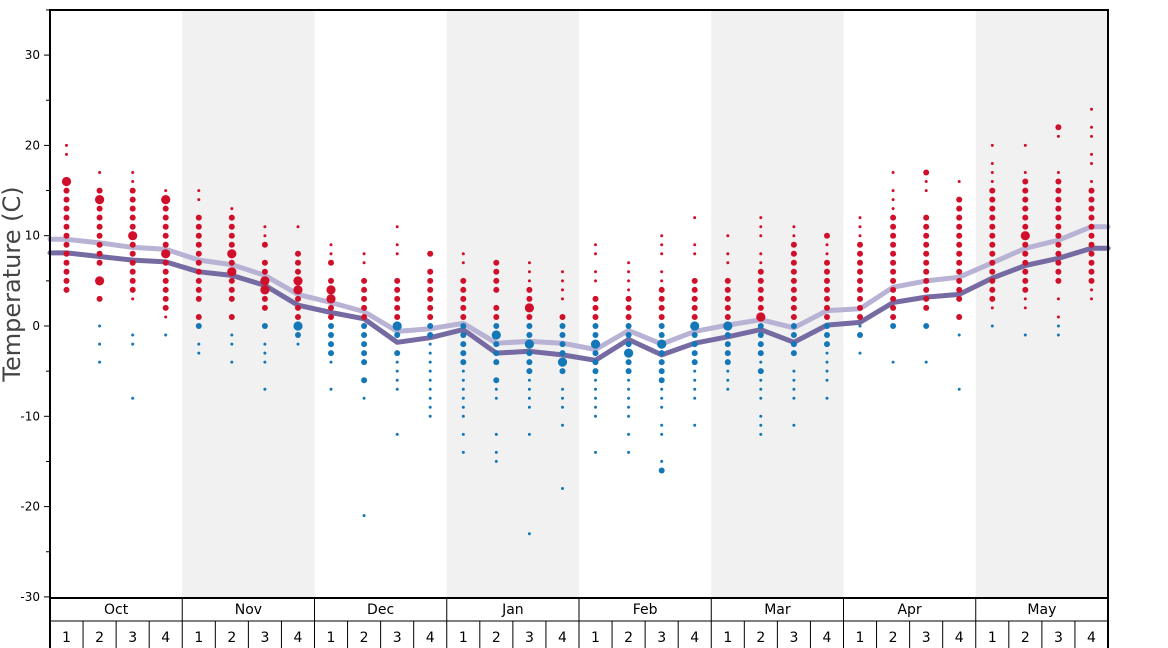  I want to click on month-label-dec: Dec, so click(380, 610).